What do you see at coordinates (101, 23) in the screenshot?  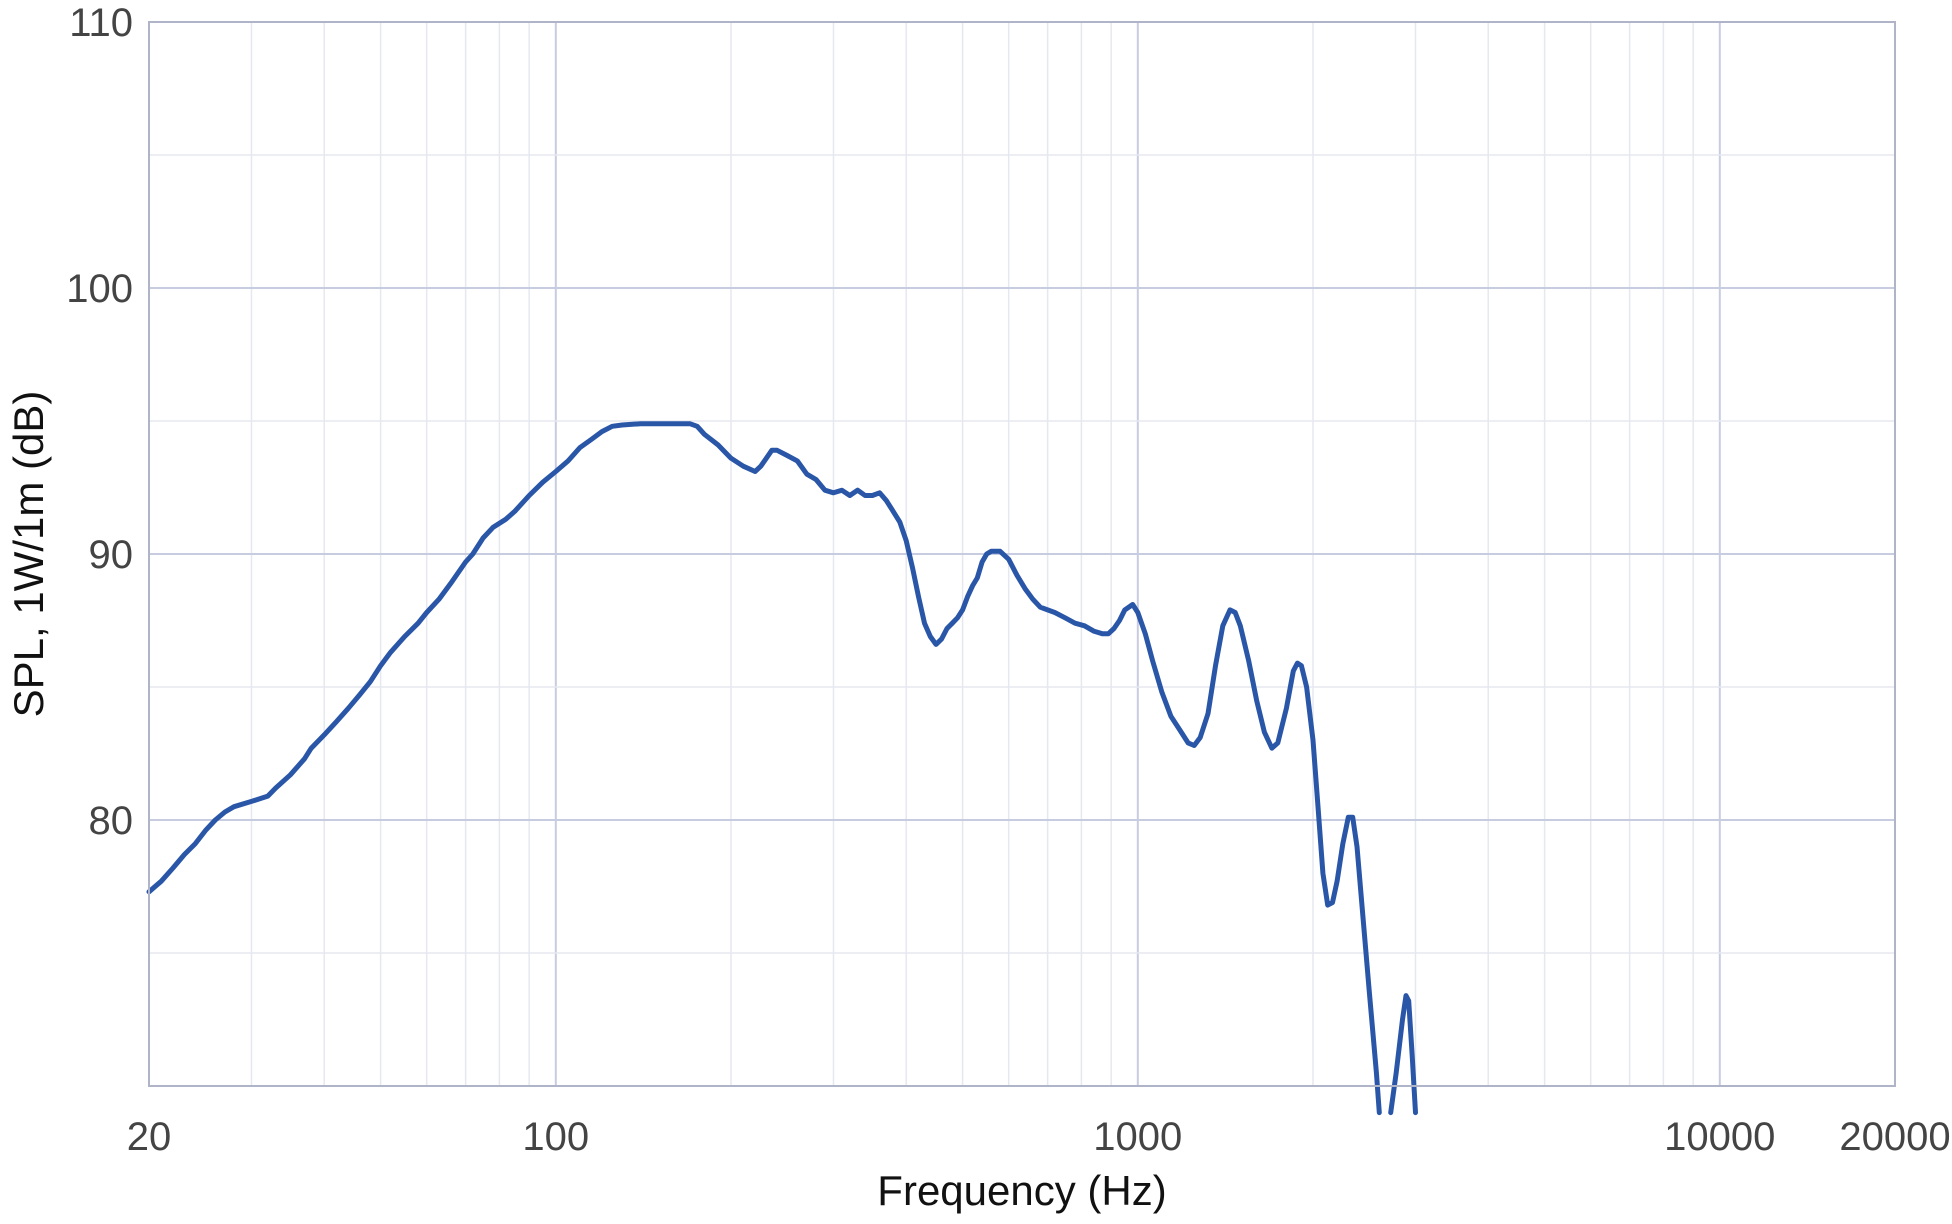 I see `y-tick-label: 110` at bounding box center [101, 23].